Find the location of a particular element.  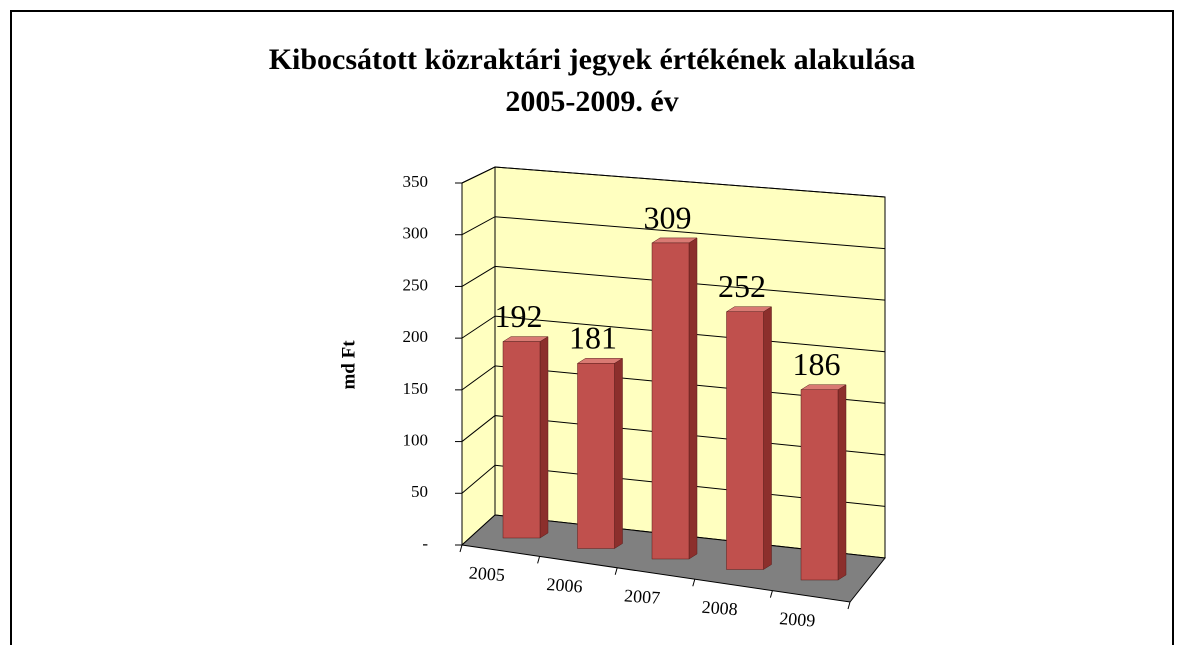

y-tick-label: 150 is located at coordinates (416, 388).